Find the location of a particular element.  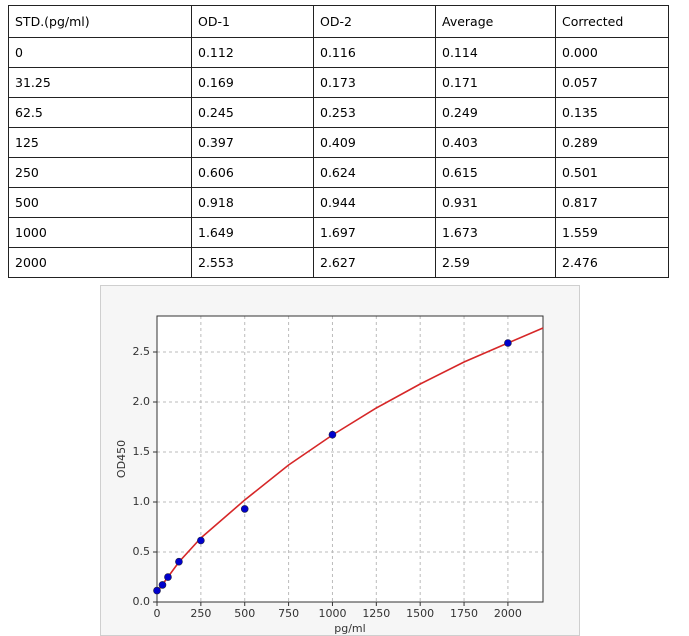

table-cell: 1000 is located at coordinates (100, 232).